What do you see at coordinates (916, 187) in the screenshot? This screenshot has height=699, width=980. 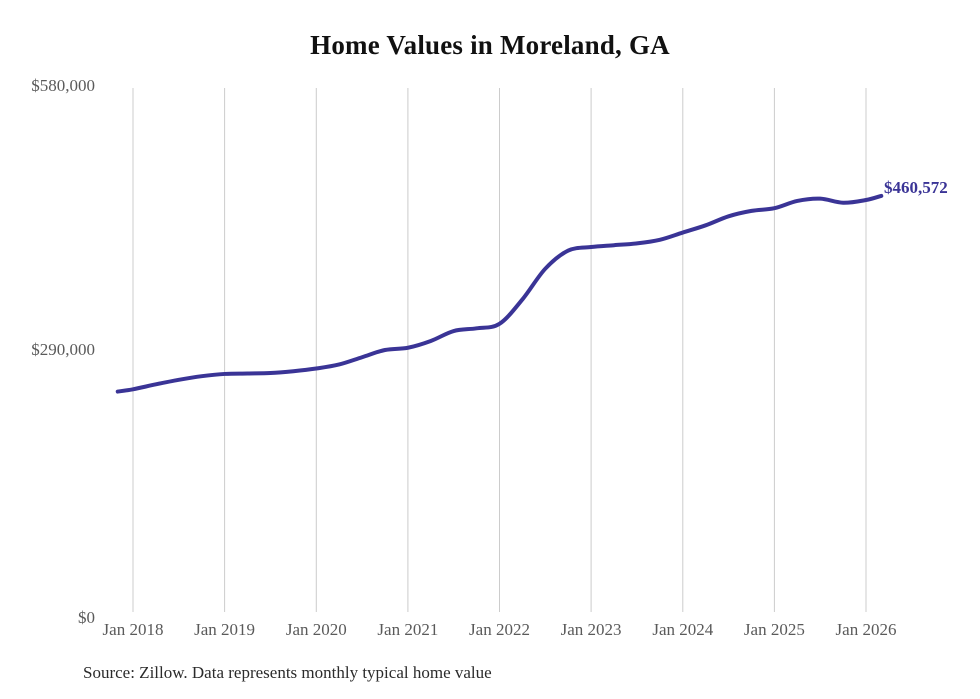 I see `end-value-annotation: $460,572` at bounding box center [916, 187].